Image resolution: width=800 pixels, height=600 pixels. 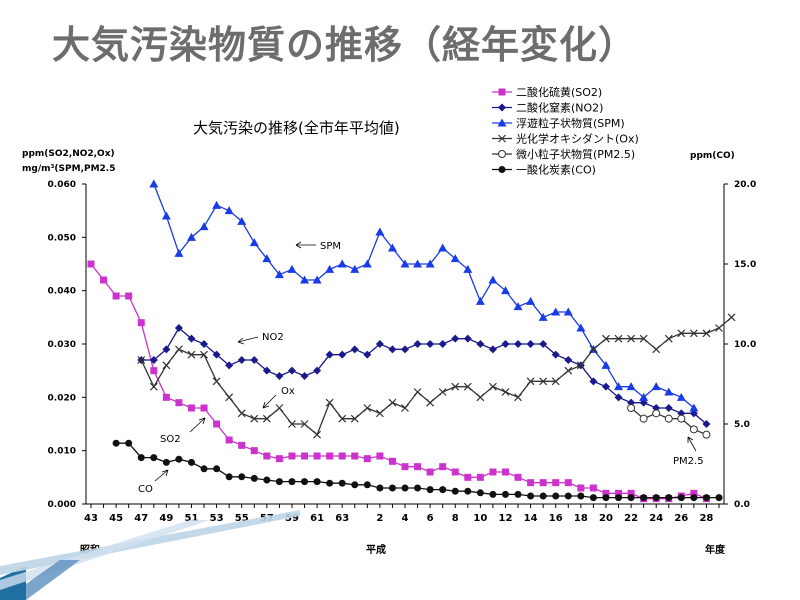 I want to click on y-left-tick-label: 0.010, so click(x=62, y=452).